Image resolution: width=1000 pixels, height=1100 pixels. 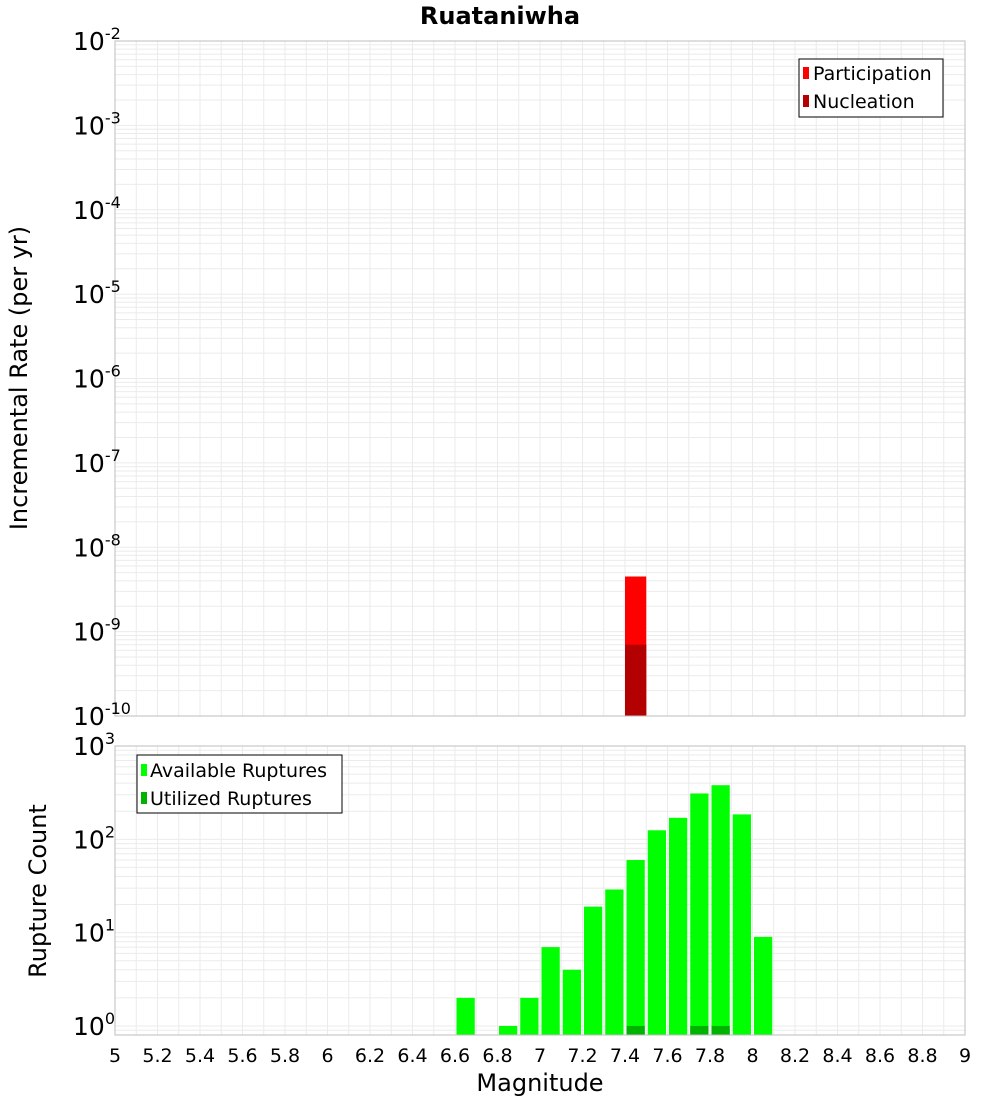 I want to click on top-legend-box, so click(x=871, y=88).